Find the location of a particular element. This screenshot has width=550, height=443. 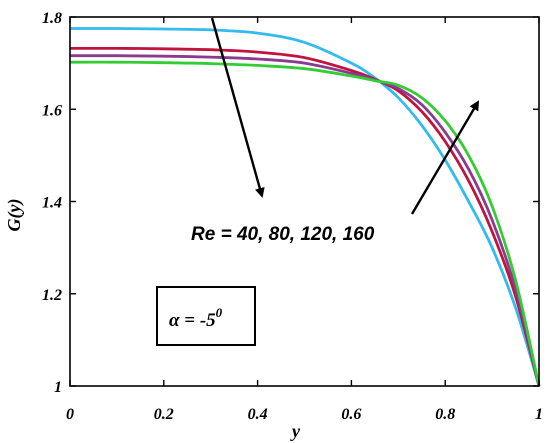

y-tick-label: 1.2 is located at coordinates (52, 295).